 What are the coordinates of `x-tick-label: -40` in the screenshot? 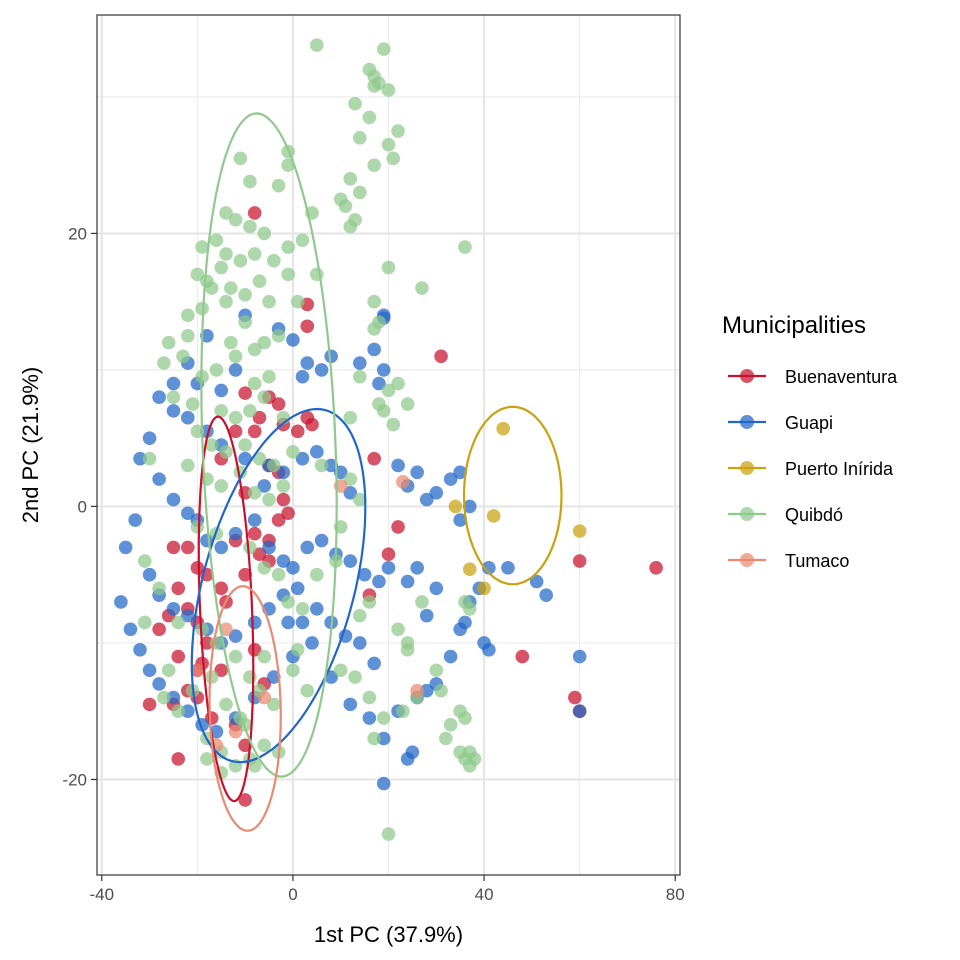 It's located at (101, 894).